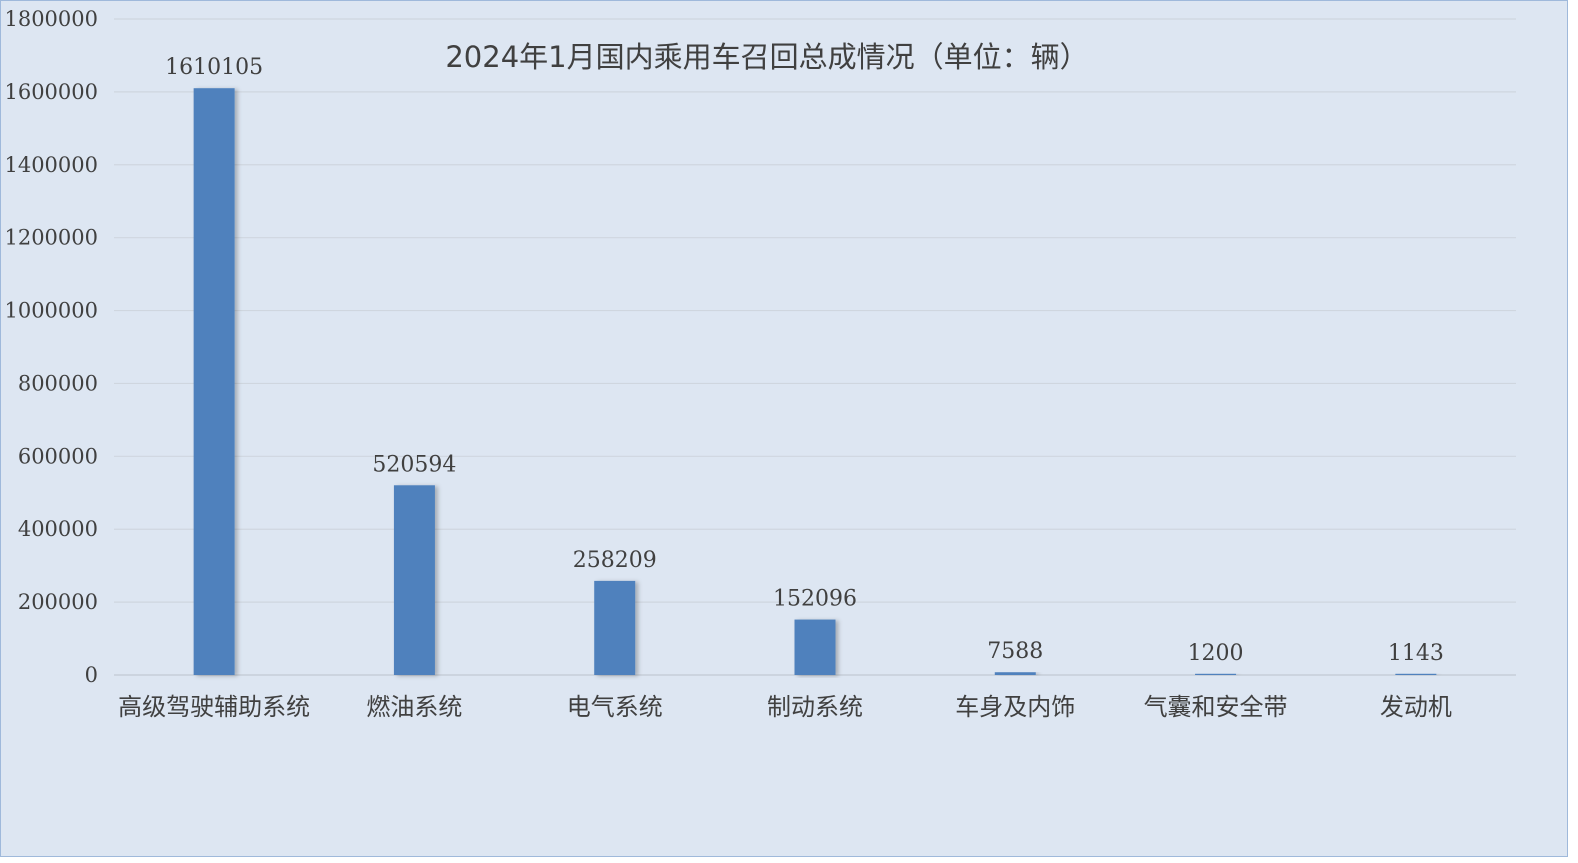 The width and height of the screenshot is (1578, 863). Describe the element at coordinates (51, 19) in the screenshot. I see `y-tick-label: 1800000` at that location.